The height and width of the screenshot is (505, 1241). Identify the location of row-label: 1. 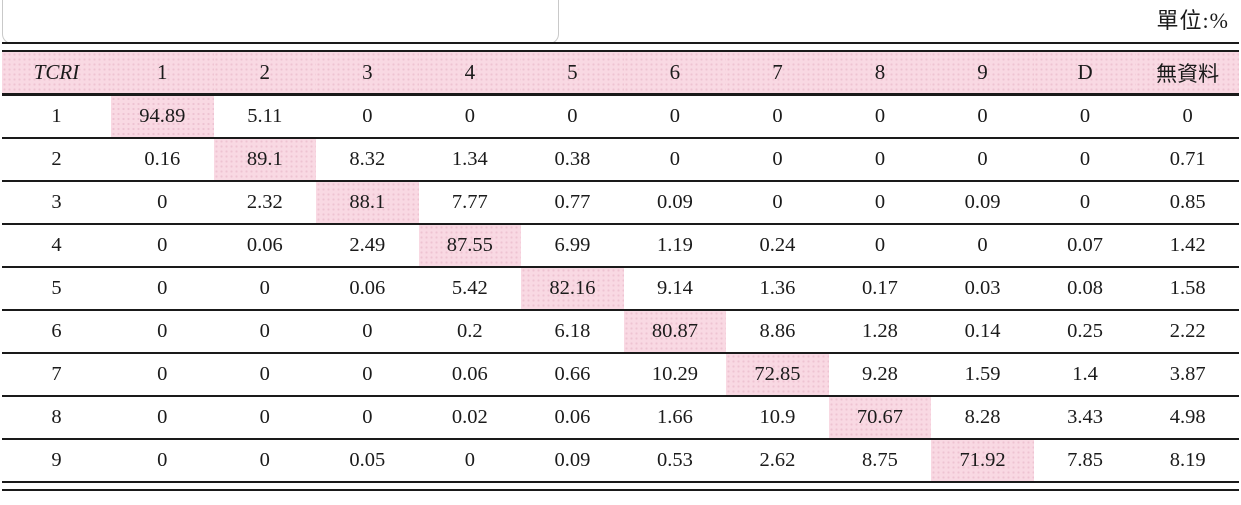
(56, 116).